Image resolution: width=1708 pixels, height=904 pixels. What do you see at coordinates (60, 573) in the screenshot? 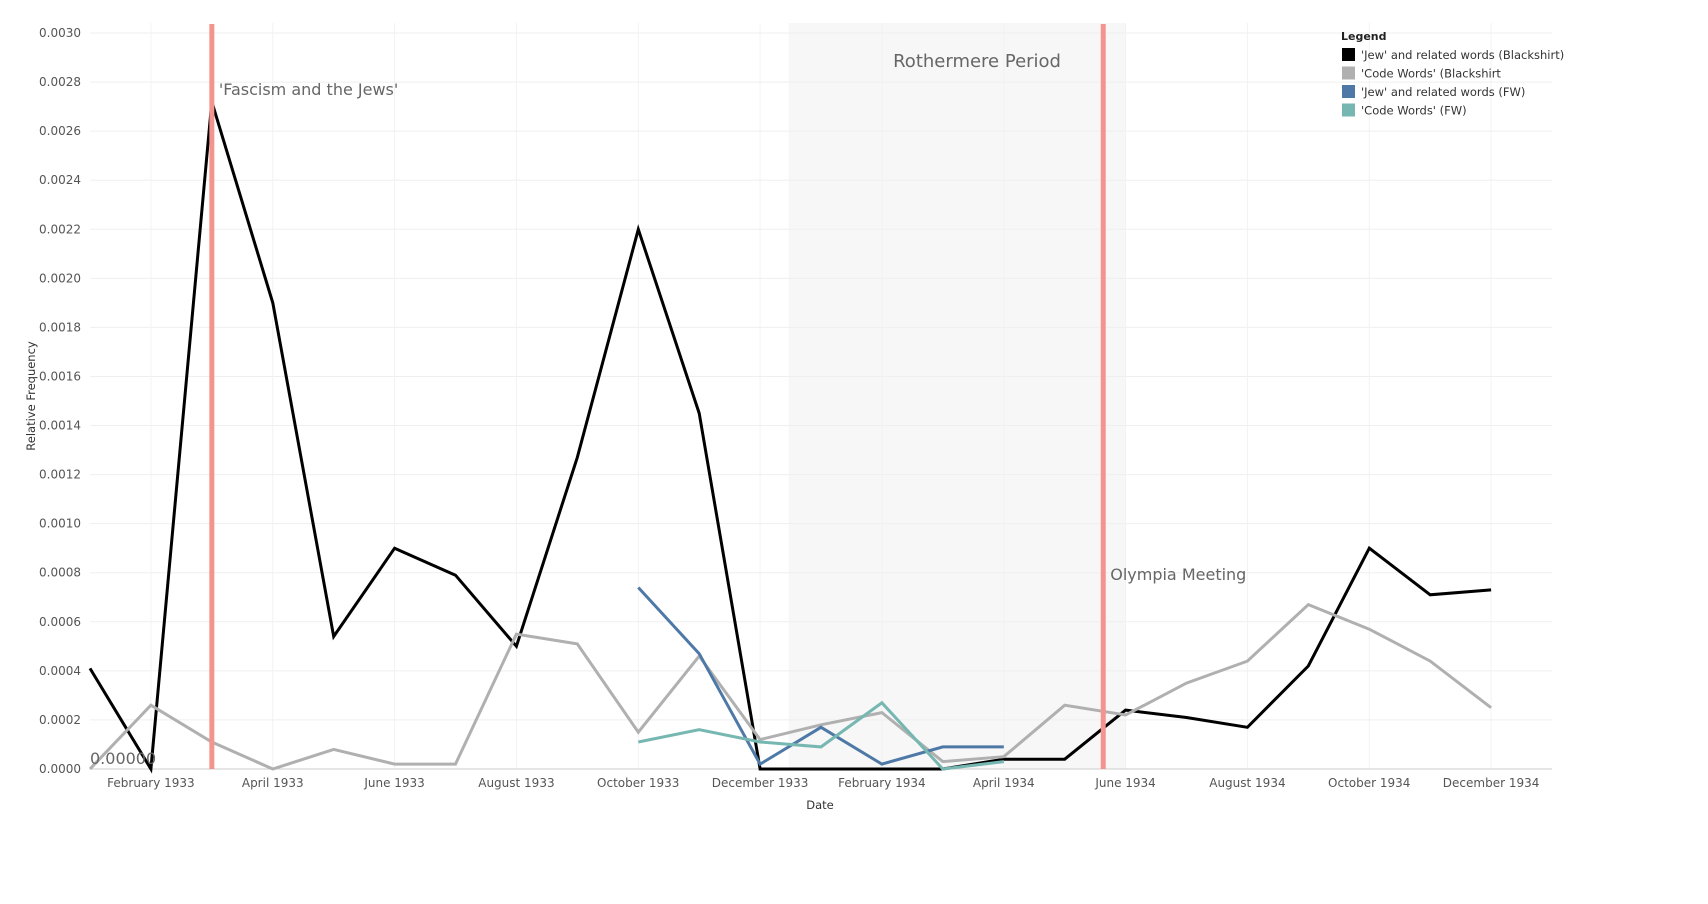
I see `y-tick-label: 0.0008` at bounding box center [60, 573].